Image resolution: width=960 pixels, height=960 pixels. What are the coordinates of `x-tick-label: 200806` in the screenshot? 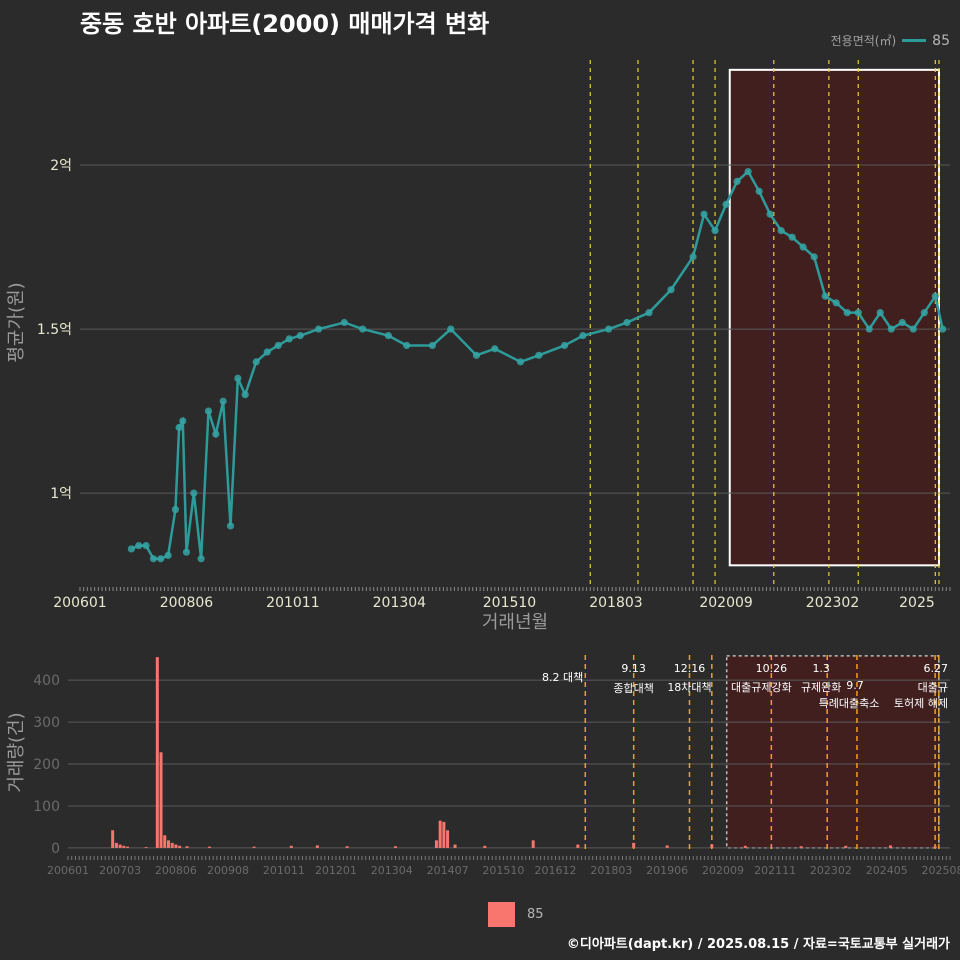 It's located at (187, 603).